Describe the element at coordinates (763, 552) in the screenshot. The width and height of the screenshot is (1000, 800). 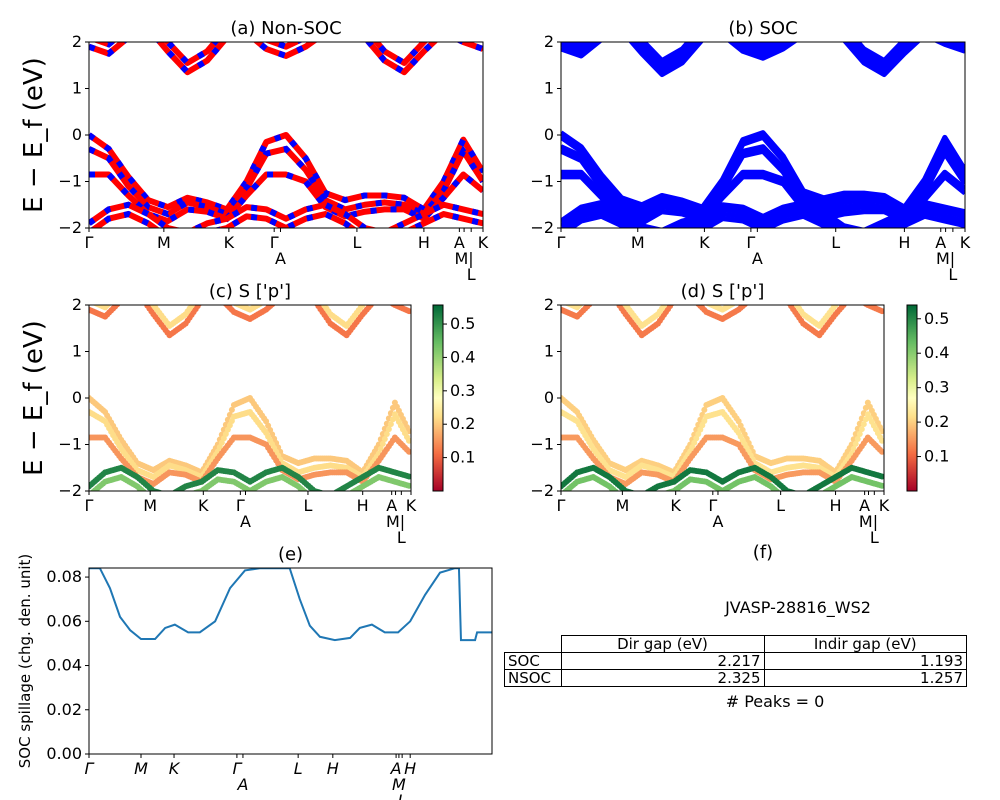
I see `panel-f-title: (f)` at that location.